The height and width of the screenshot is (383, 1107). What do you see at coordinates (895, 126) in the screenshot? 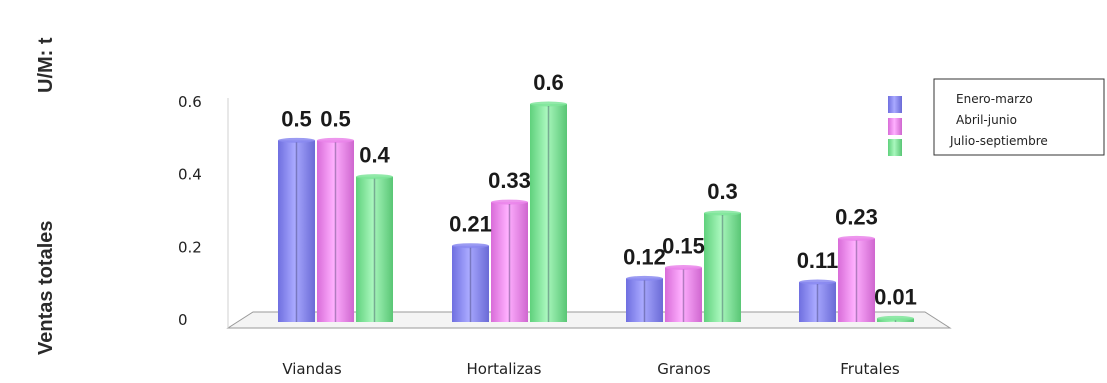
I see `legend-swatch-abril-junio` at bounding box center [895, 126].